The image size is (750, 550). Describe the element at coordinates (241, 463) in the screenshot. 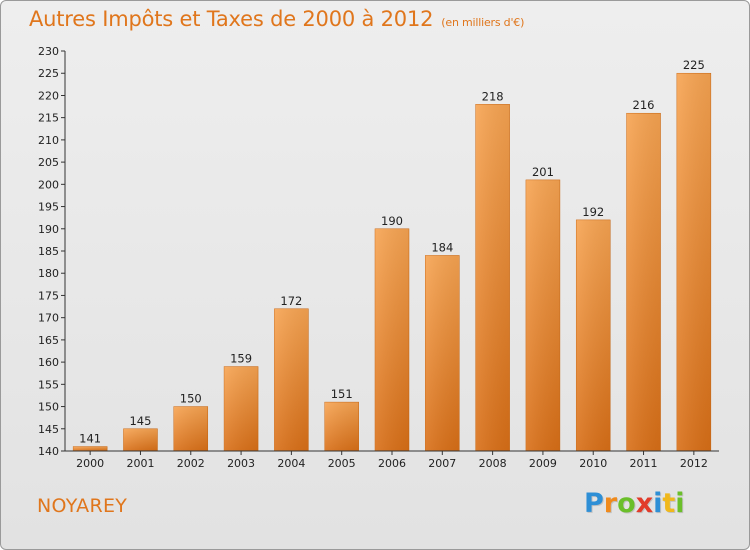

I see `x-tick-label-2003: 2003` at that location.